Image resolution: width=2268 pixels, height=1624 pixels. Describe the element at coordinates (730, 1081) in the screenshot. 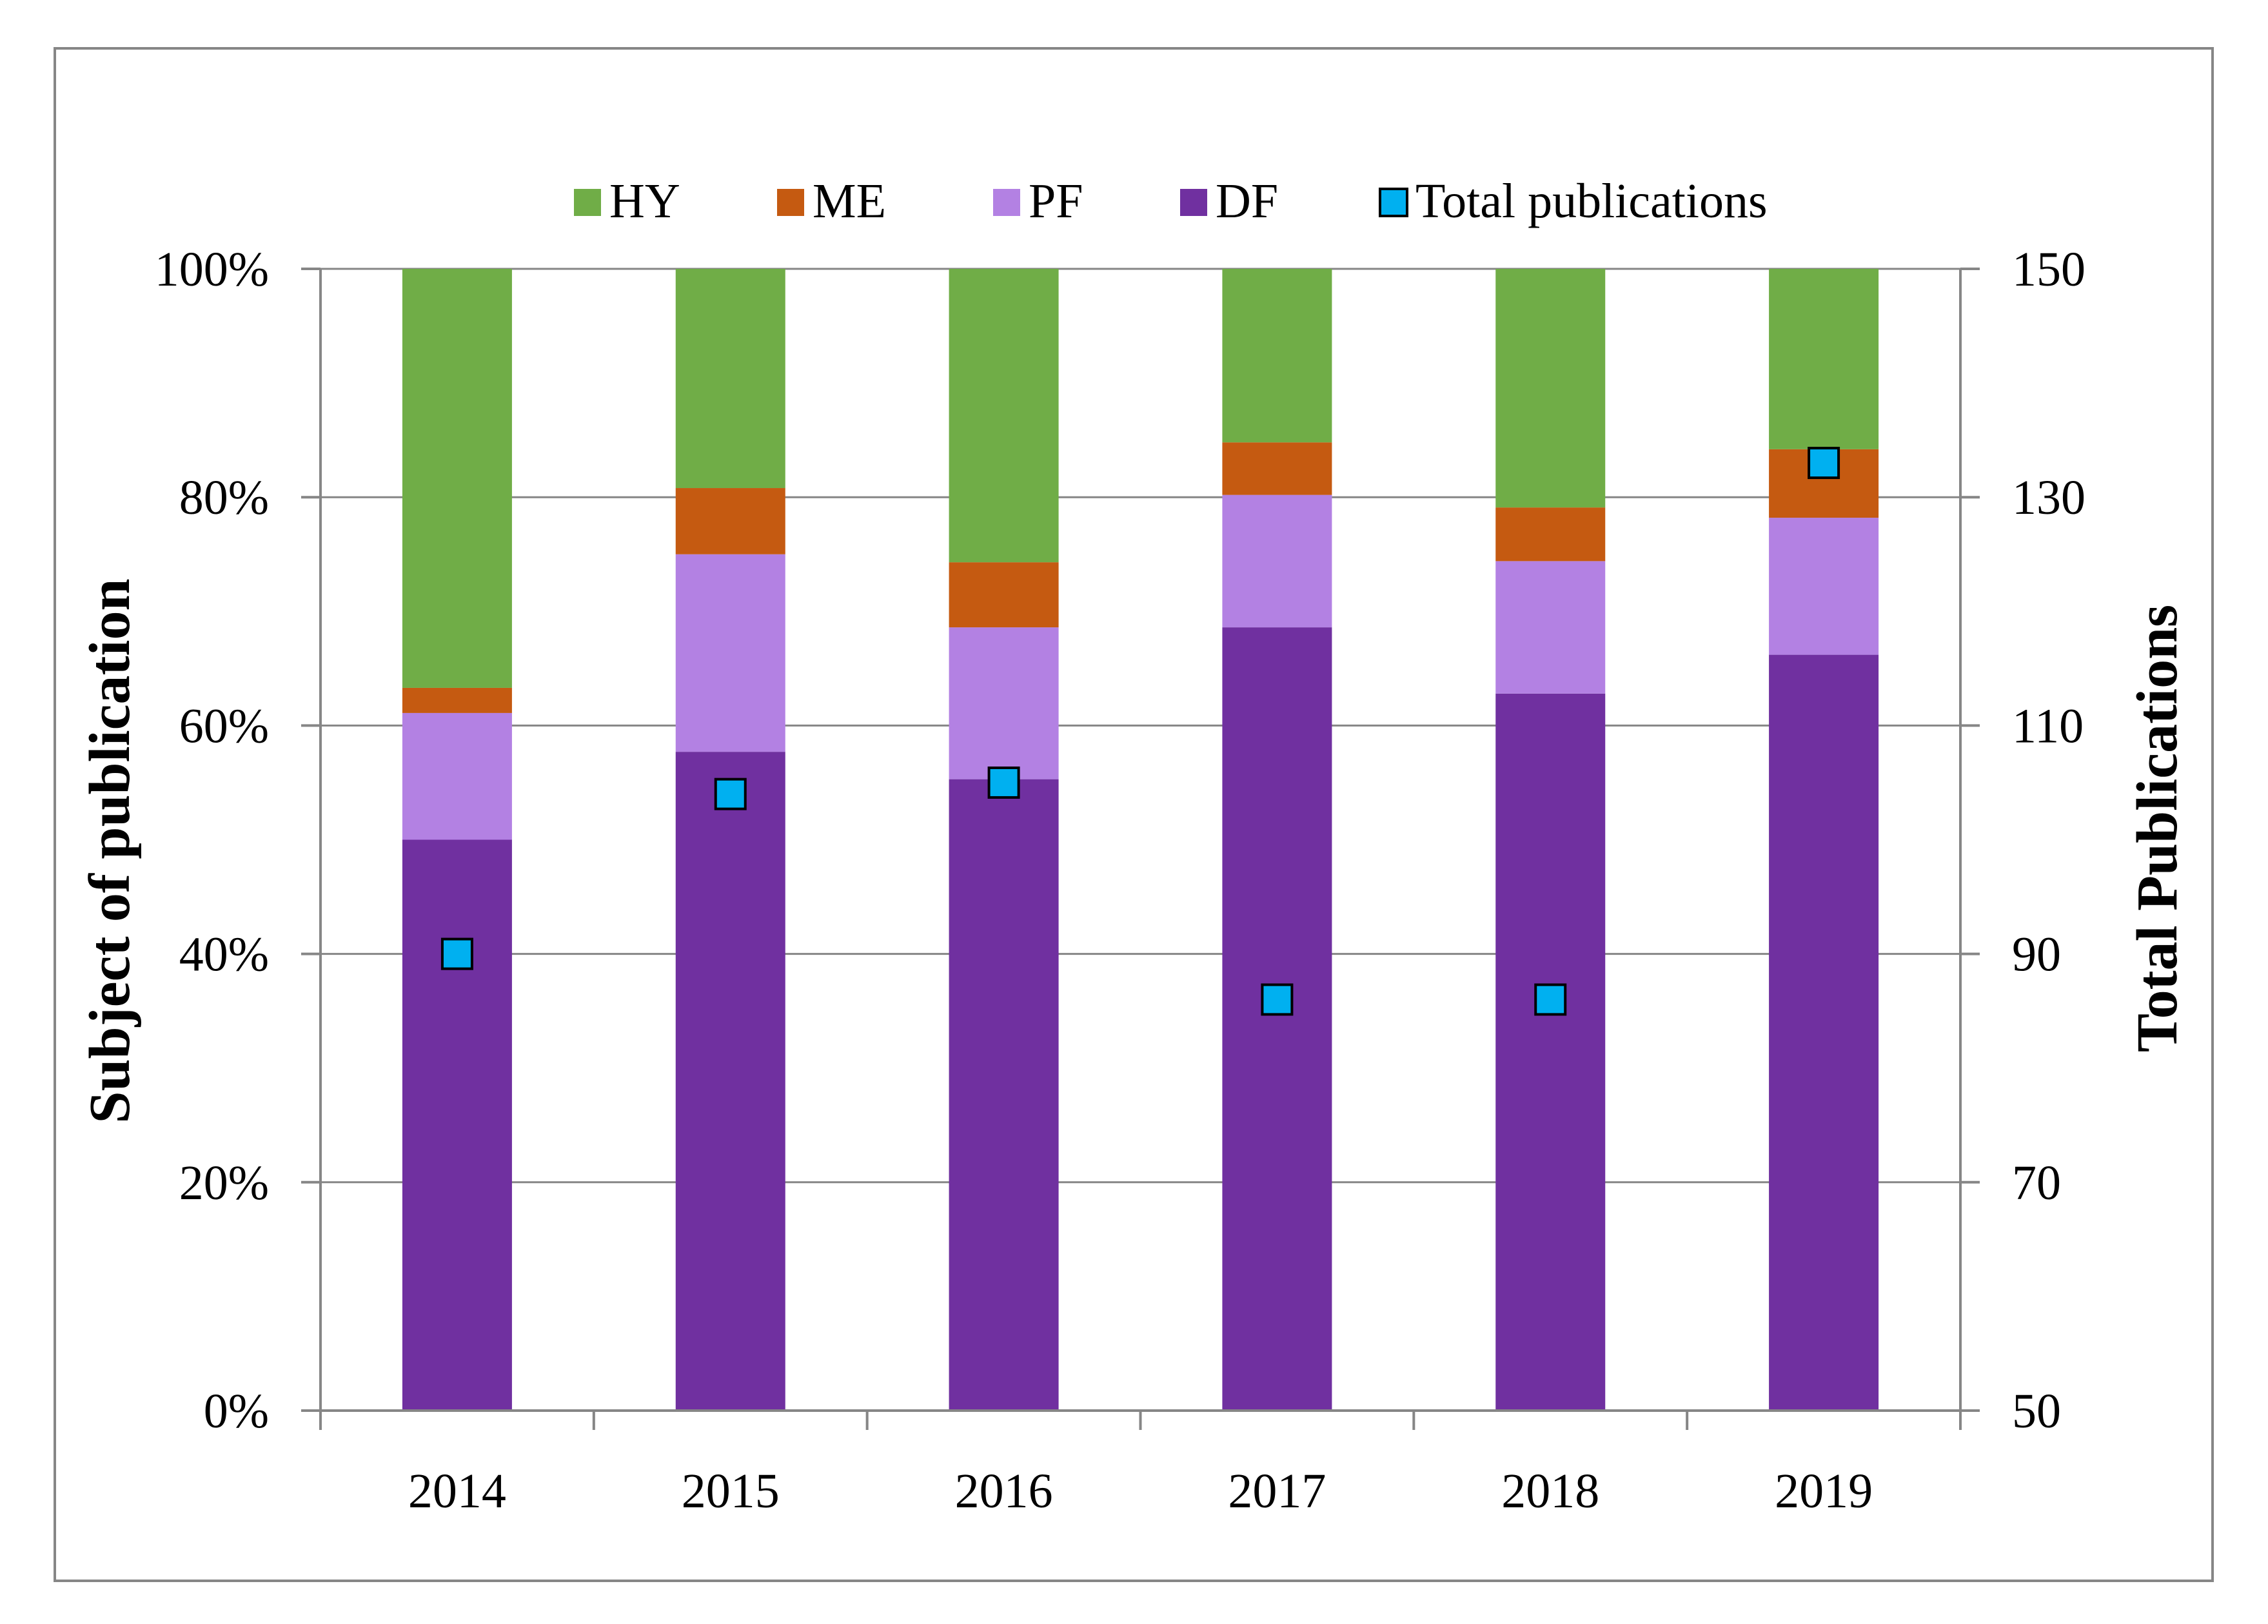

I see `bar-df-2015` at that location.